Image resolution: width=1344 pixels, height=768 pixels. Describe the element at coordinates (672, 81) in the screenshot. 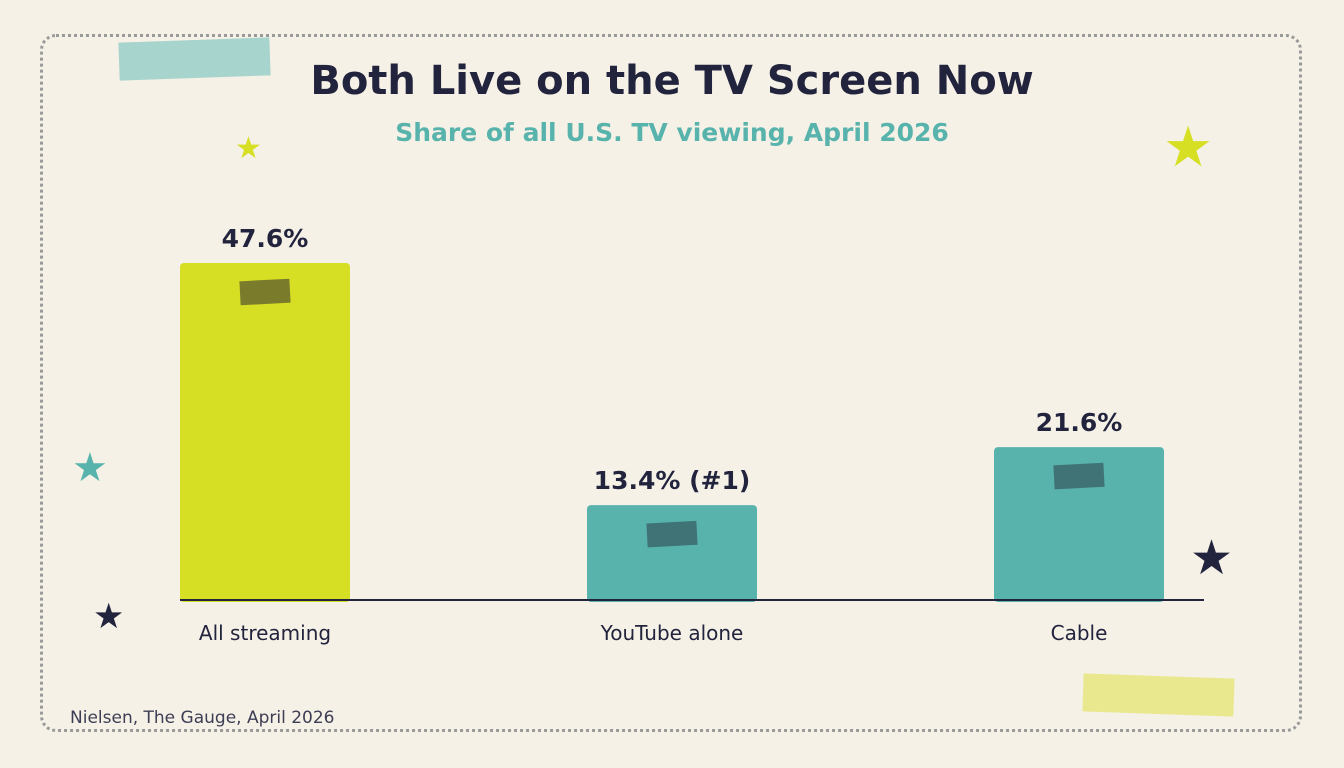

I see `chart-title: Both Live on the TV Screen Now` at that location.